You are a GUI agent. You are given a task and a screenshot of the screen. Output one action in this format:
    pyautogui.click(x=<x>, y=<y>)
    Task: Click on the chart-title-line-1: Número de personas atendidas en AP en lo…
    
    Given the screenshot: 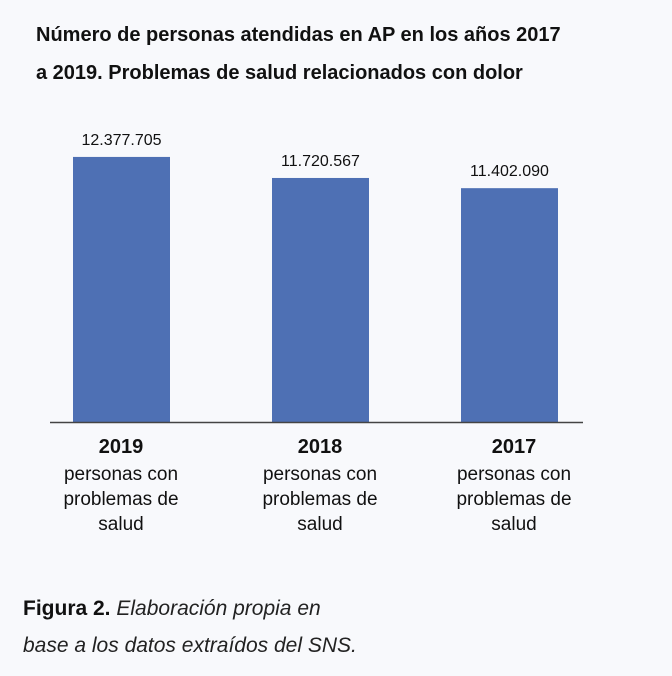 What is the action you would take?
    pyautogui.click(x=298, y=35)
    